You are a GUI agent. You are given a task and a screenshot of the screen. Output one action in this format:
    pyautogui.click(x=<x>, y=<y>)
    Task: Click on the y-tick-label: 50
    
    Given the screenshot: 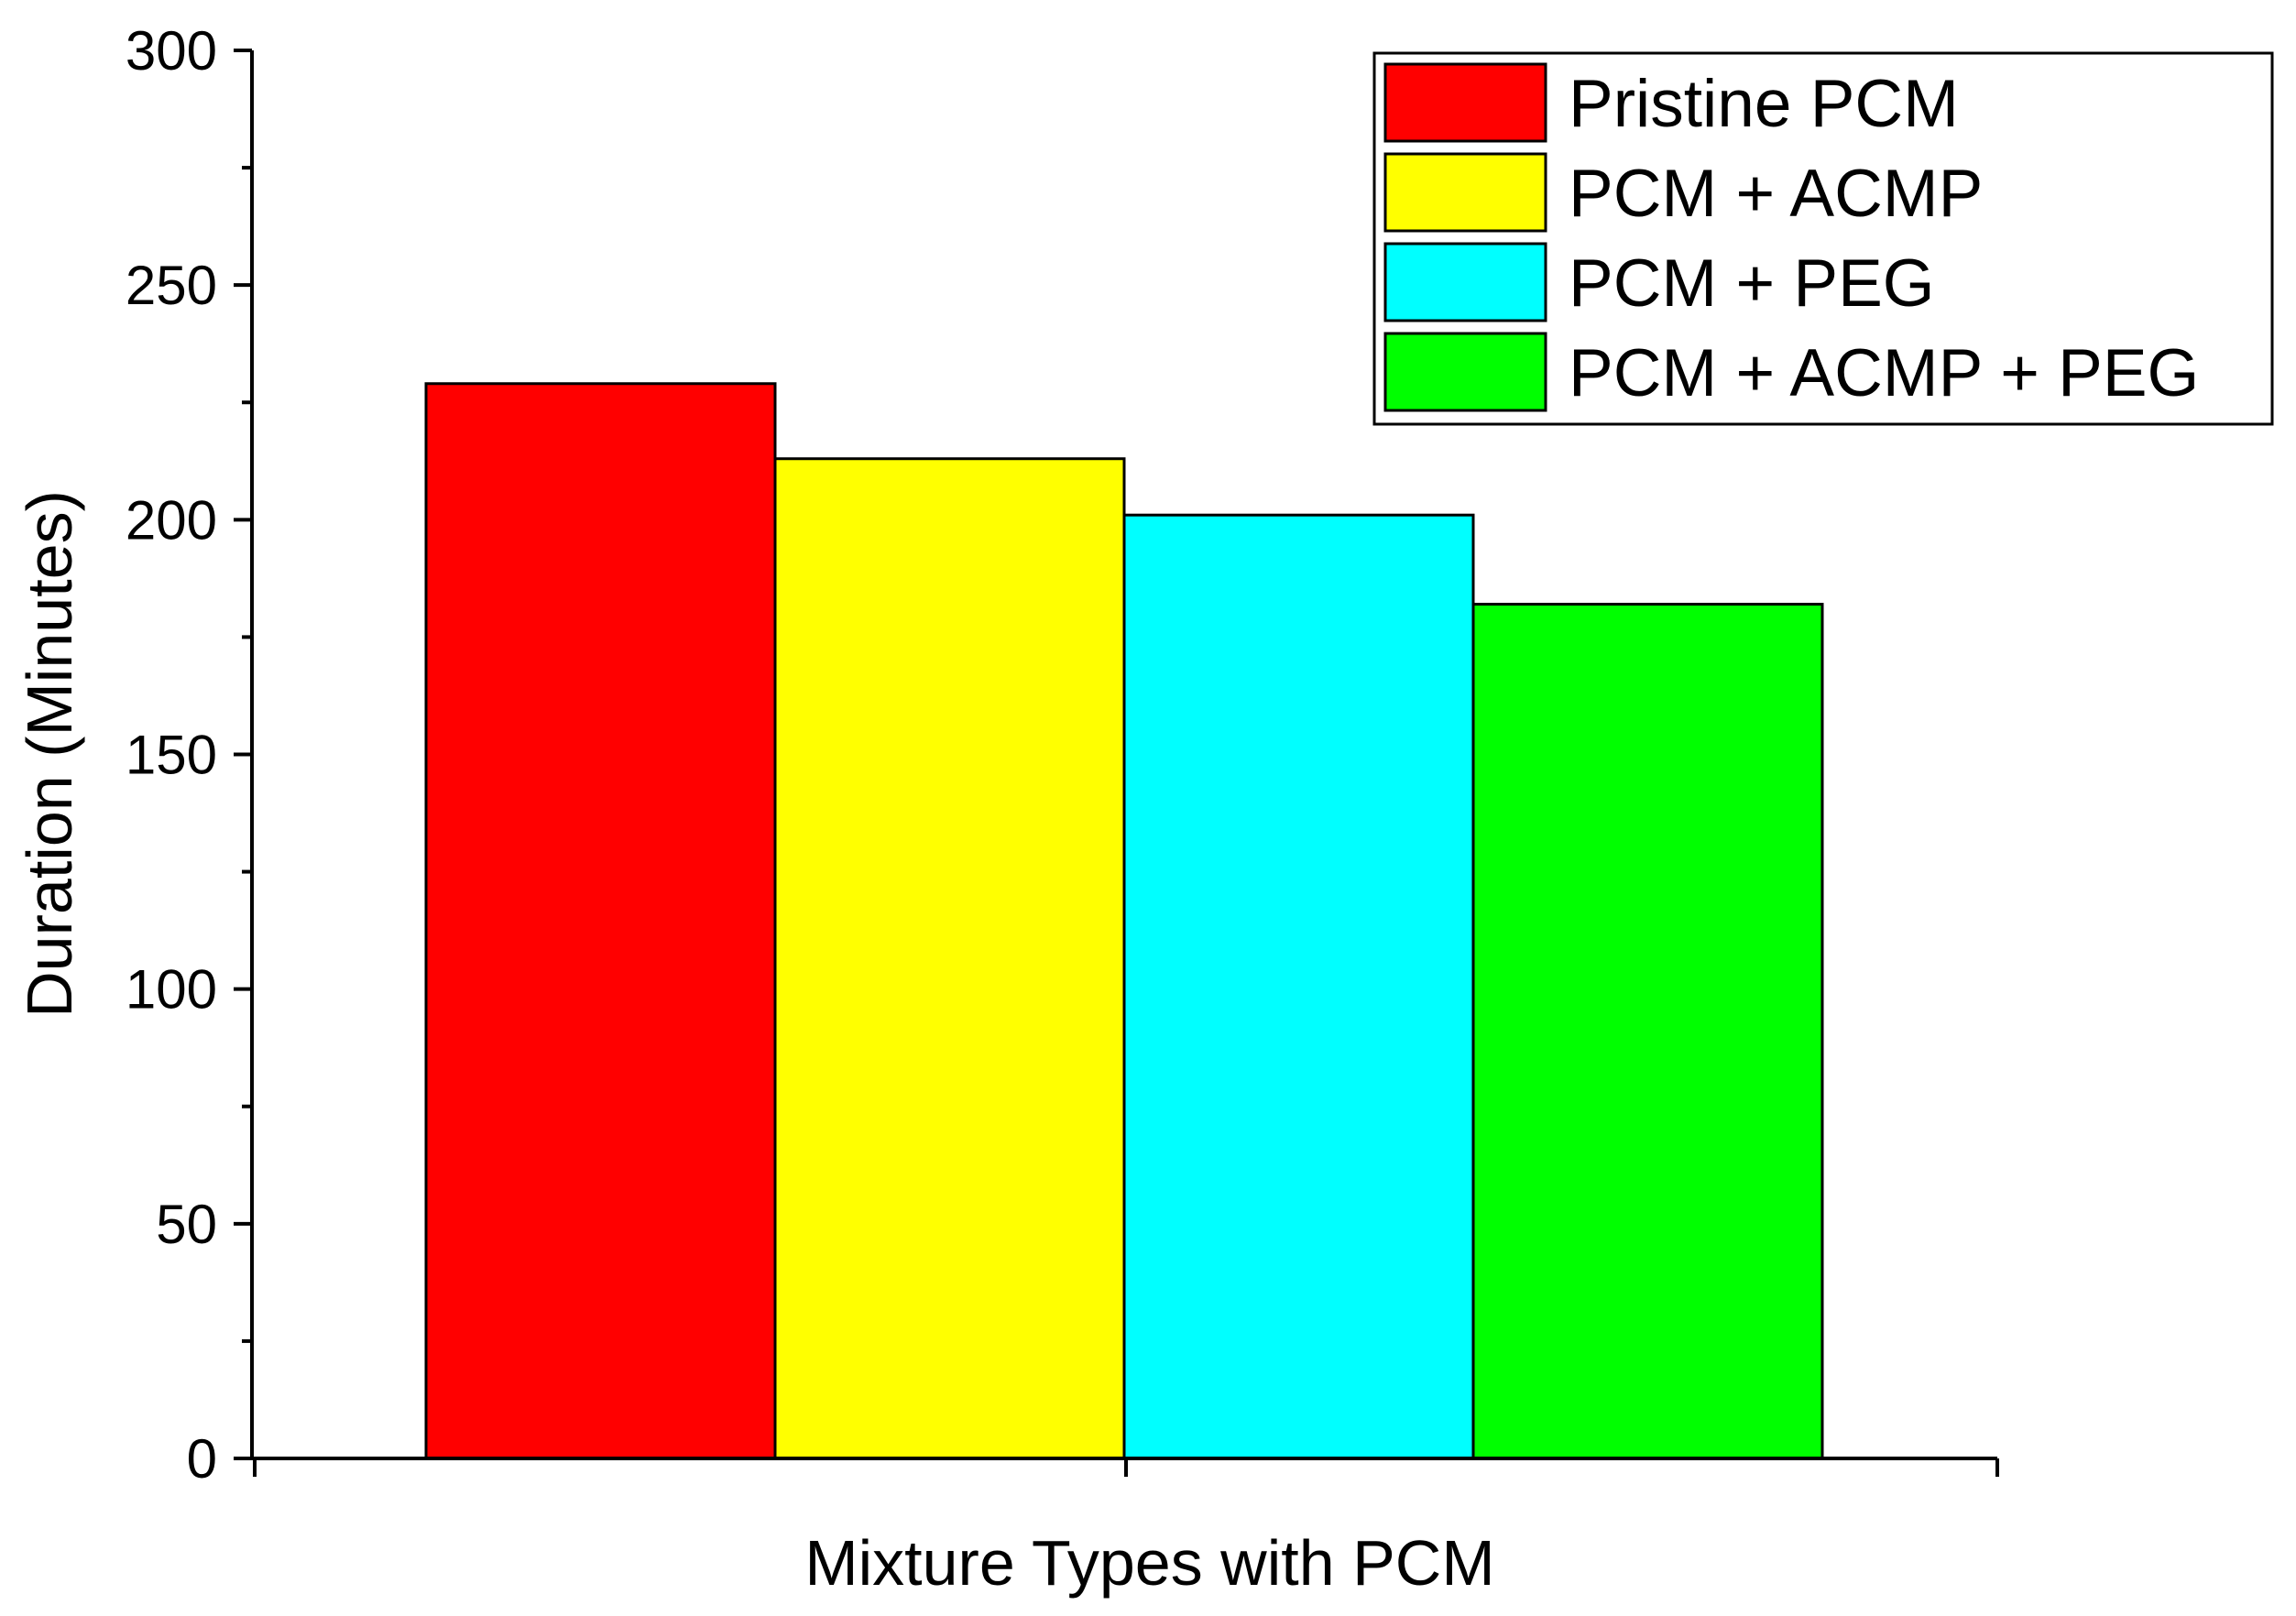 What is the action you would take?
    pyautogui.click(x=186, y=1224)
    